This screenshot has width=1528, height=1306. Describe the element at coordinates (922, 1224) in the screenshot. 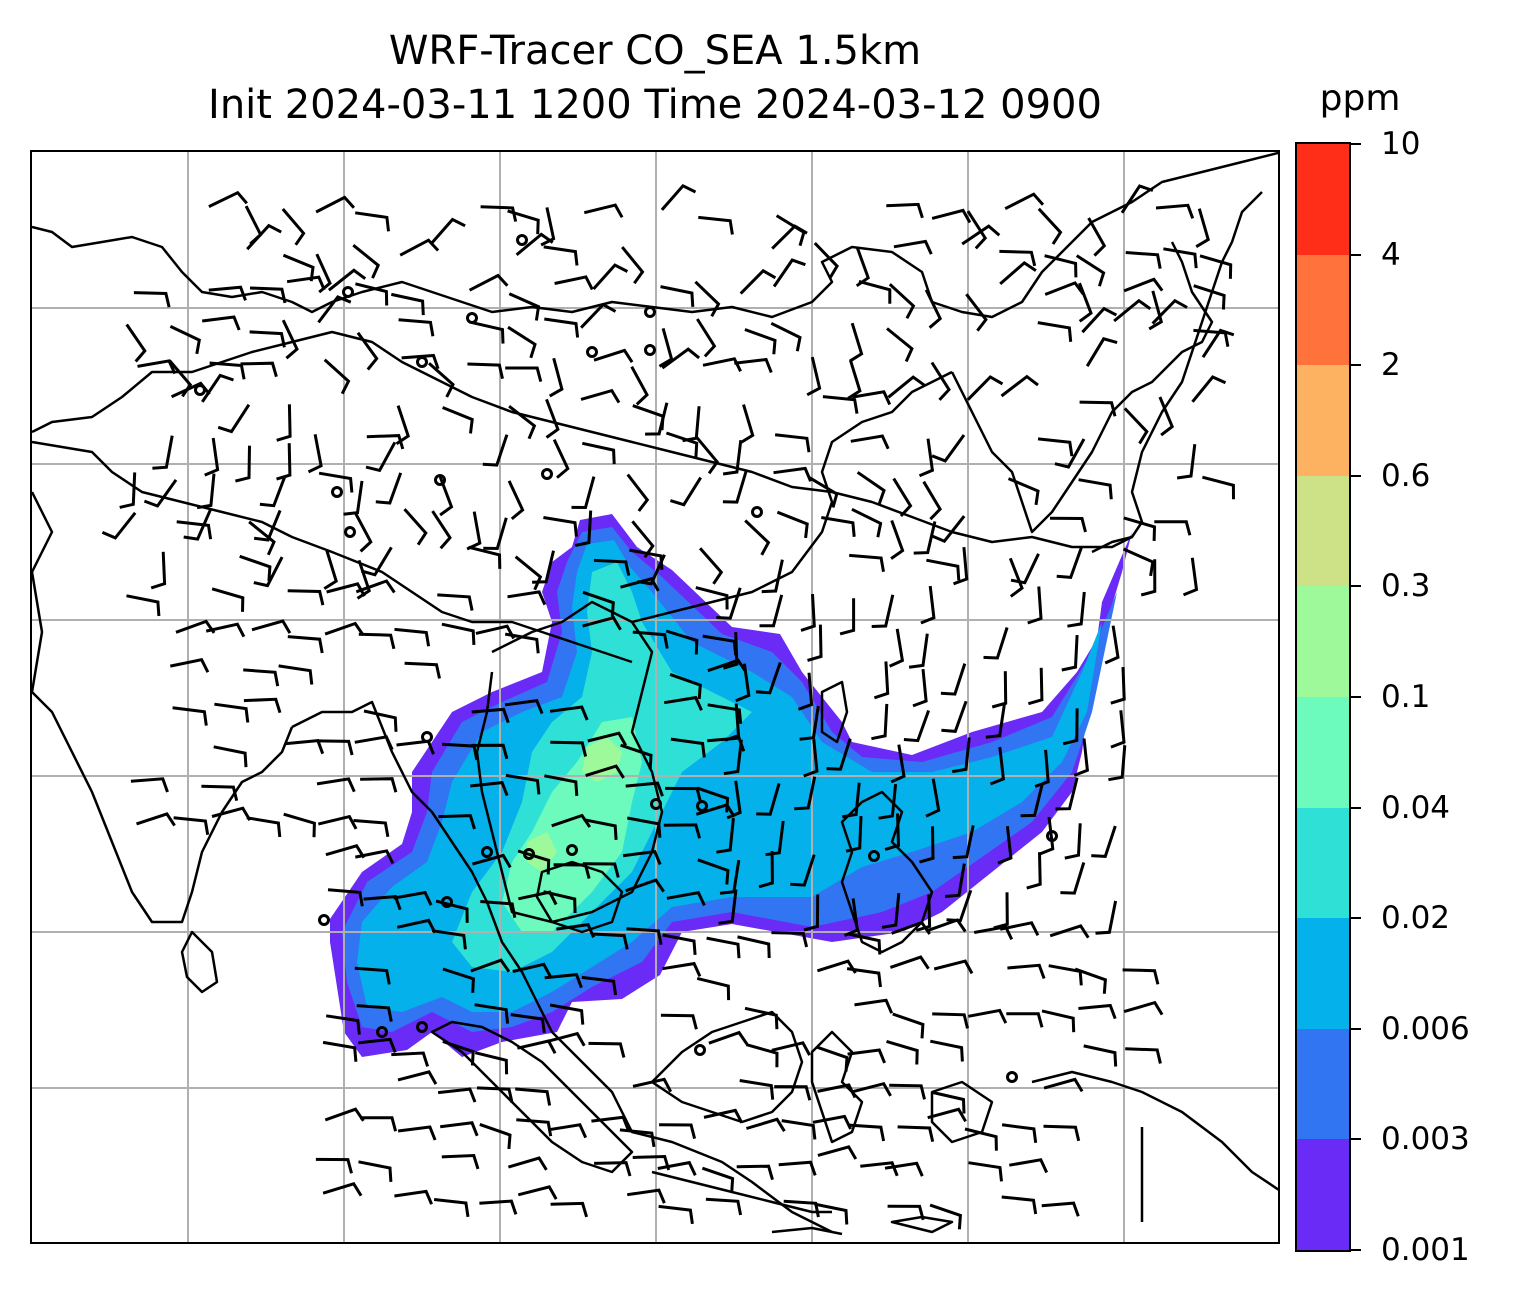

I see `coastline-timor` at that location.